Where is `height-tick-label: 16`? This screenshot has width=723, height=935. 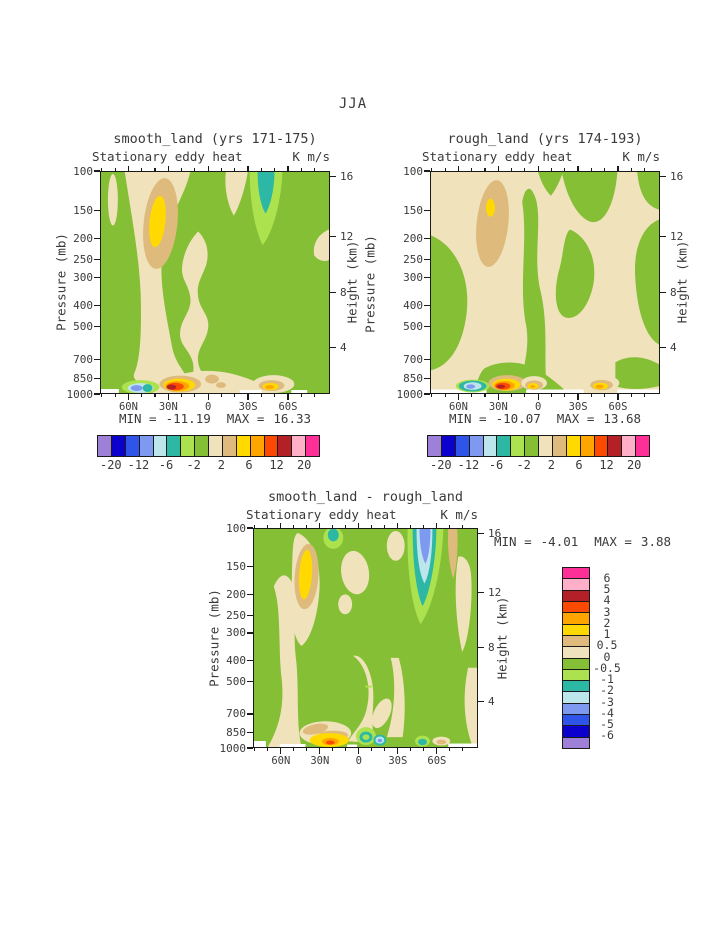 height-tick-label: 16 is located at coordinates (347, 177).